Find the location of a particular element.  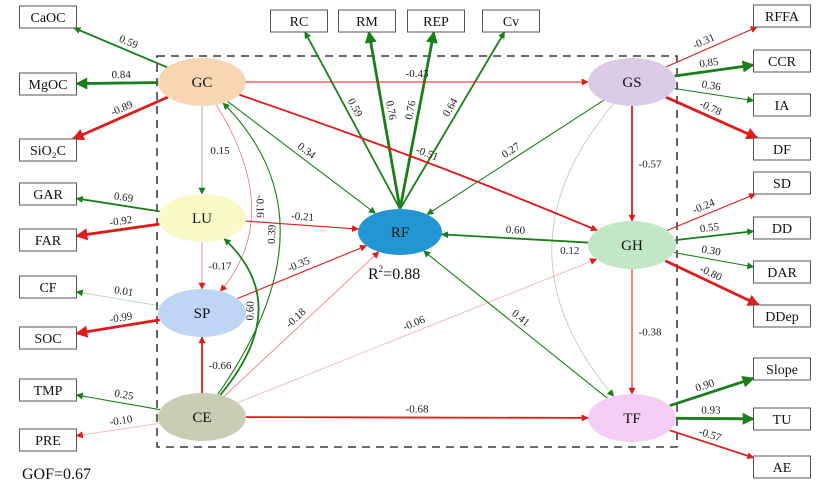

path-GS-to-DF is located at coordinates (712, 117).